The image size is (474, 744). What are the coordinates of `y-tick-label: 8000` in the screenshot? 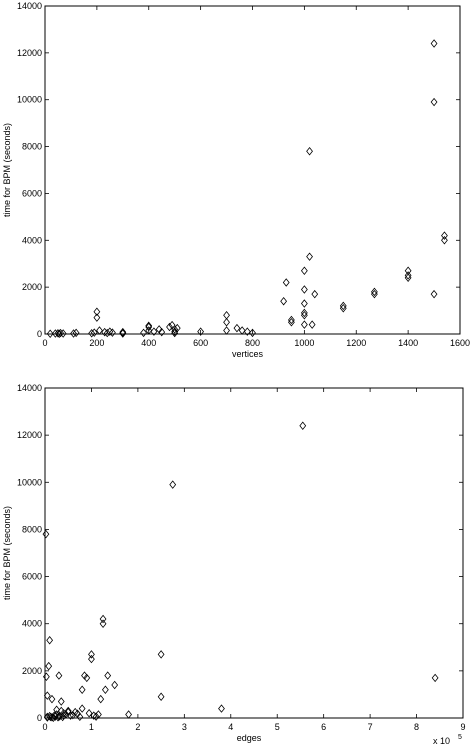 It's located at (32, 147).